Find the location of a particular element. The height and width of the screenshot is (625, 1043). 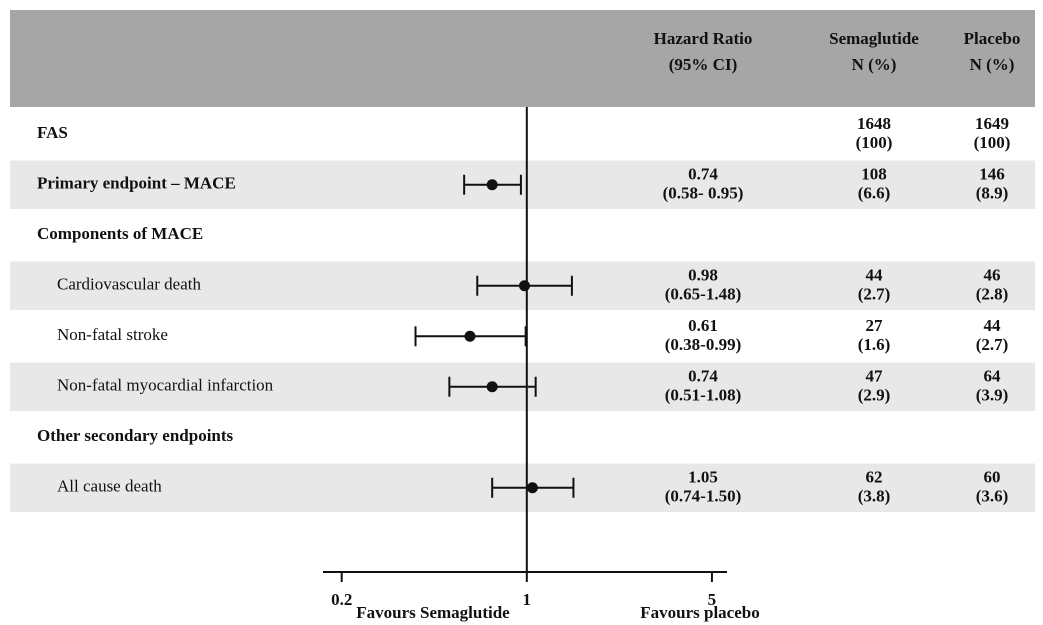

placebo-pct: (100) is located at coordinates (992, 142).